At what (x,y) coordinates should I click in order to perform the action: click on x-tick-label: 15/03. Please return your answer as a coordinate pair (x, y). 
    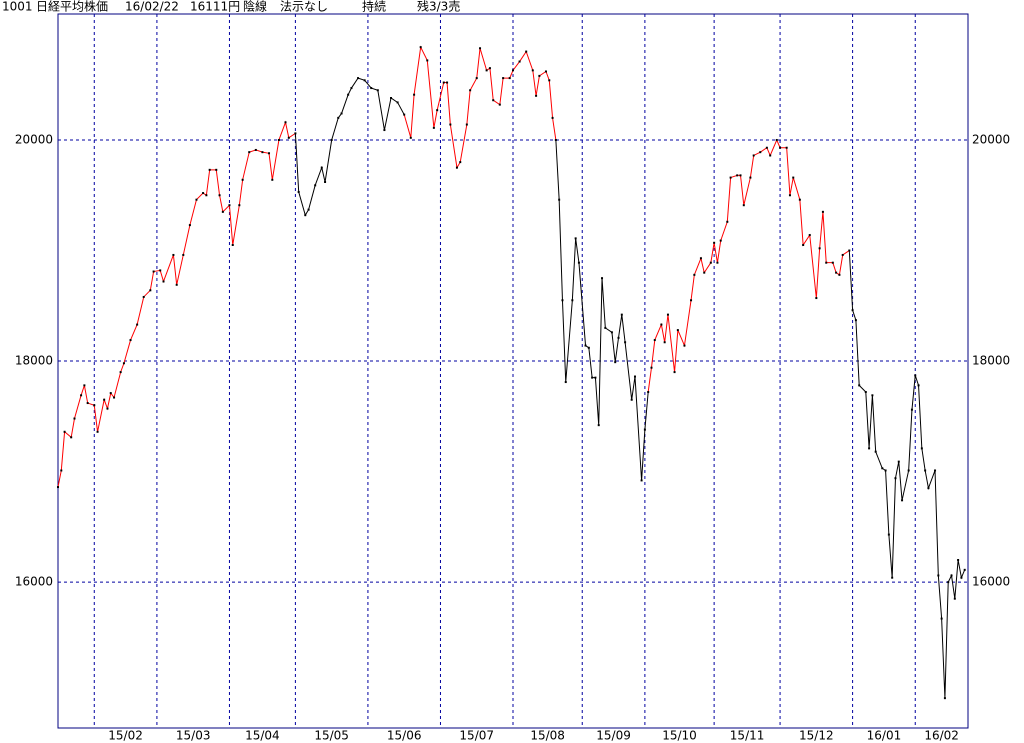
    Looking at the image, I should click on (193, 736).